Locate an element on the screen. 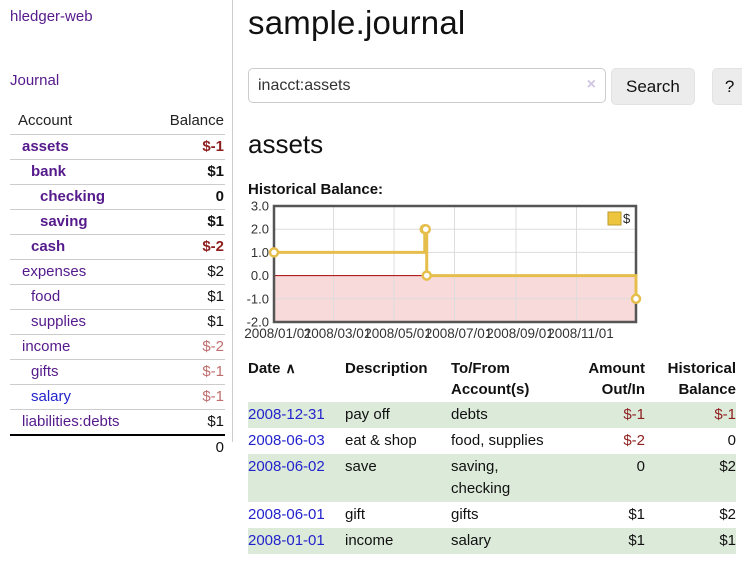  search-bar: × Search ? is located at coordinates (495, 86).